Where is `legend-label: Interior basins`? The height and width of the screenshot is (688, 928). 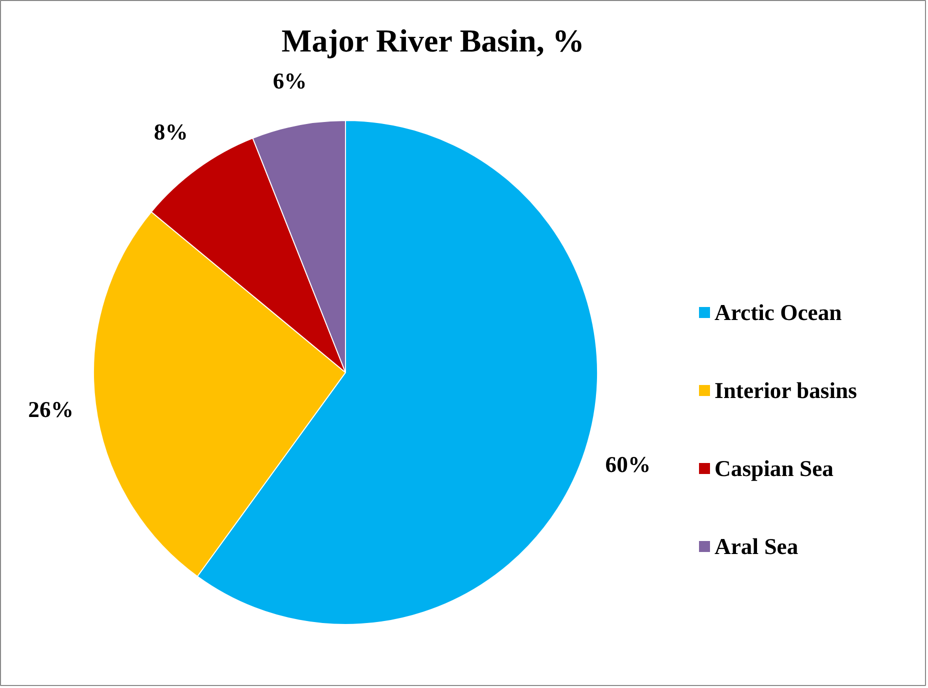
legend-label: Interior basins is located at coordinates (786, 390).